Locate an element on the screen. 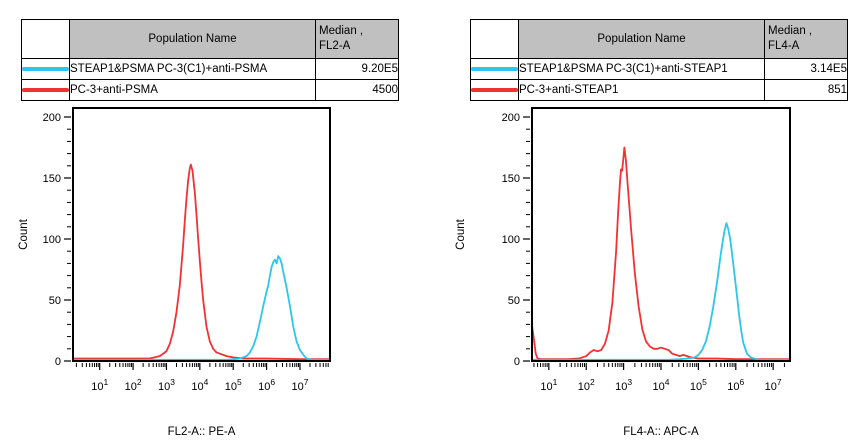 The width and height of the screenshot is (867, 443). x-axis-title: FL4-A:: APC-A is located at coordinates (661, 432).